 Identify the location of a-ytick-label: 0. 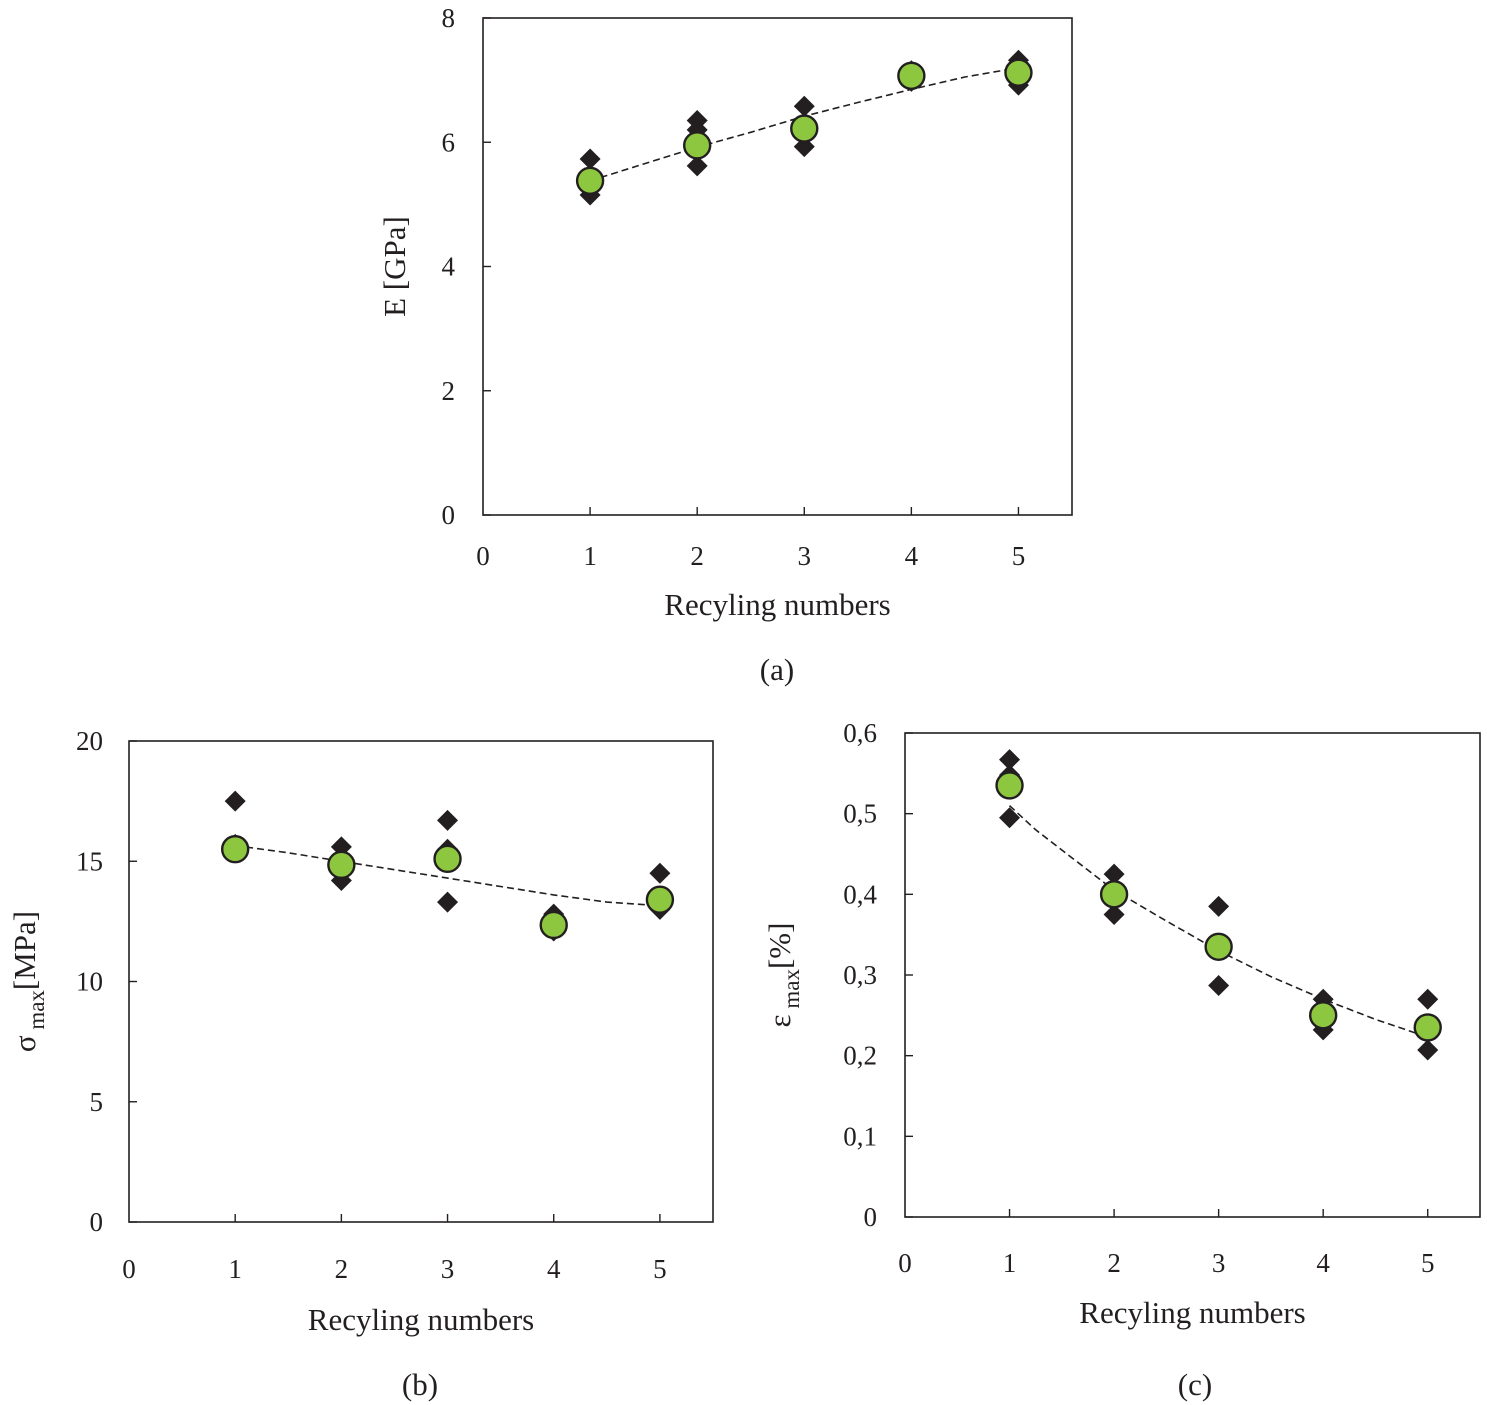
(449, 515).